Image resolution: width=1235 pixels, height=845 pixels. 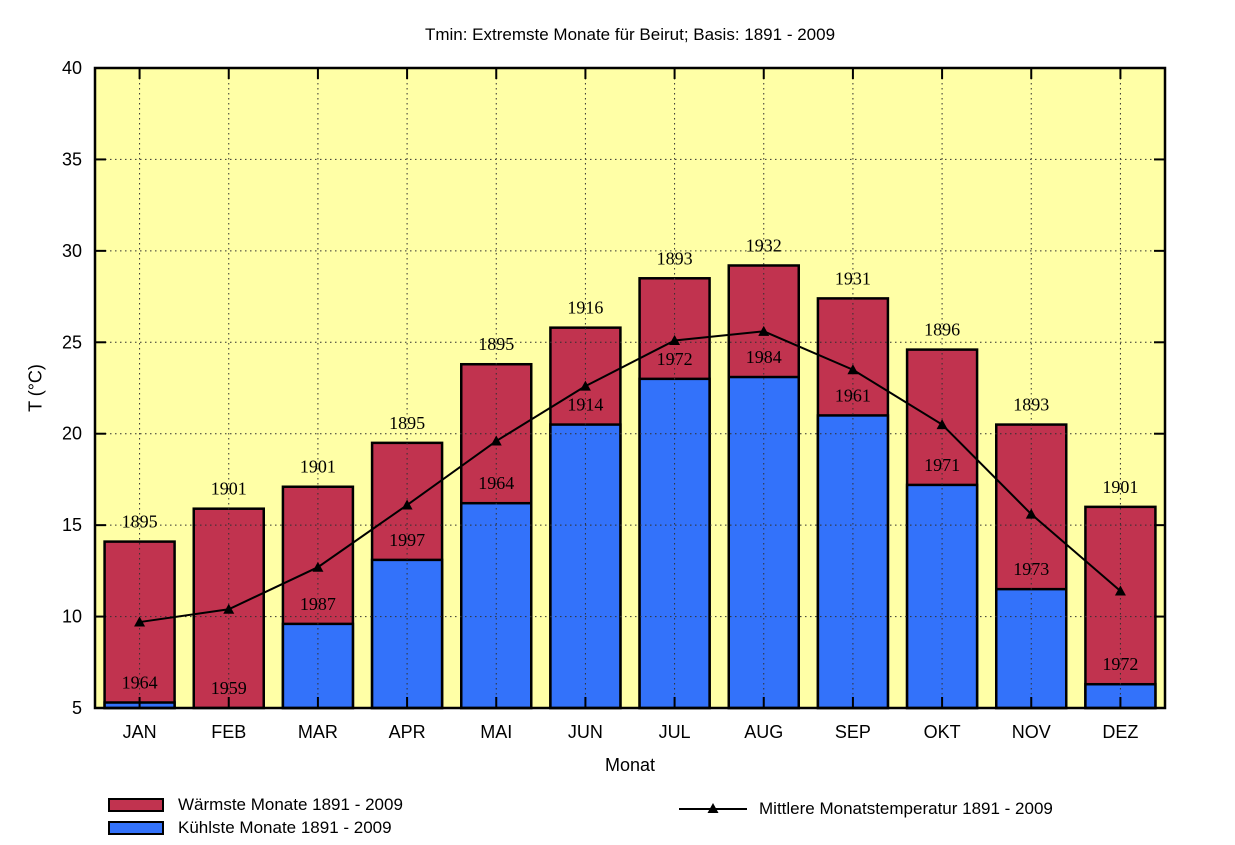 I want to click on mean-line-marker-icon, so click(x=713, y=808).